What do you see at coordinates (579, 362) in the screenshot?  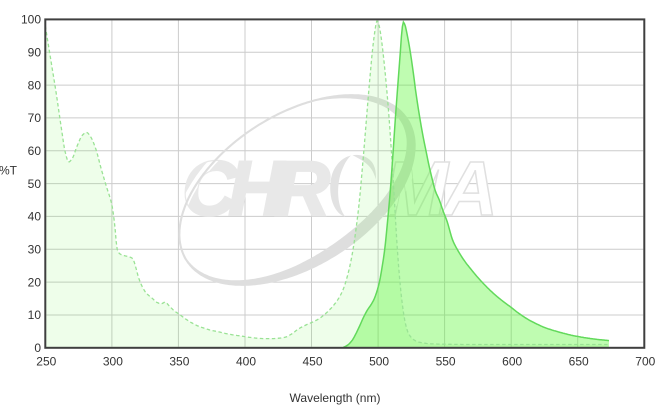 I see `svg-text: 650` at bounding box center [579, 362].